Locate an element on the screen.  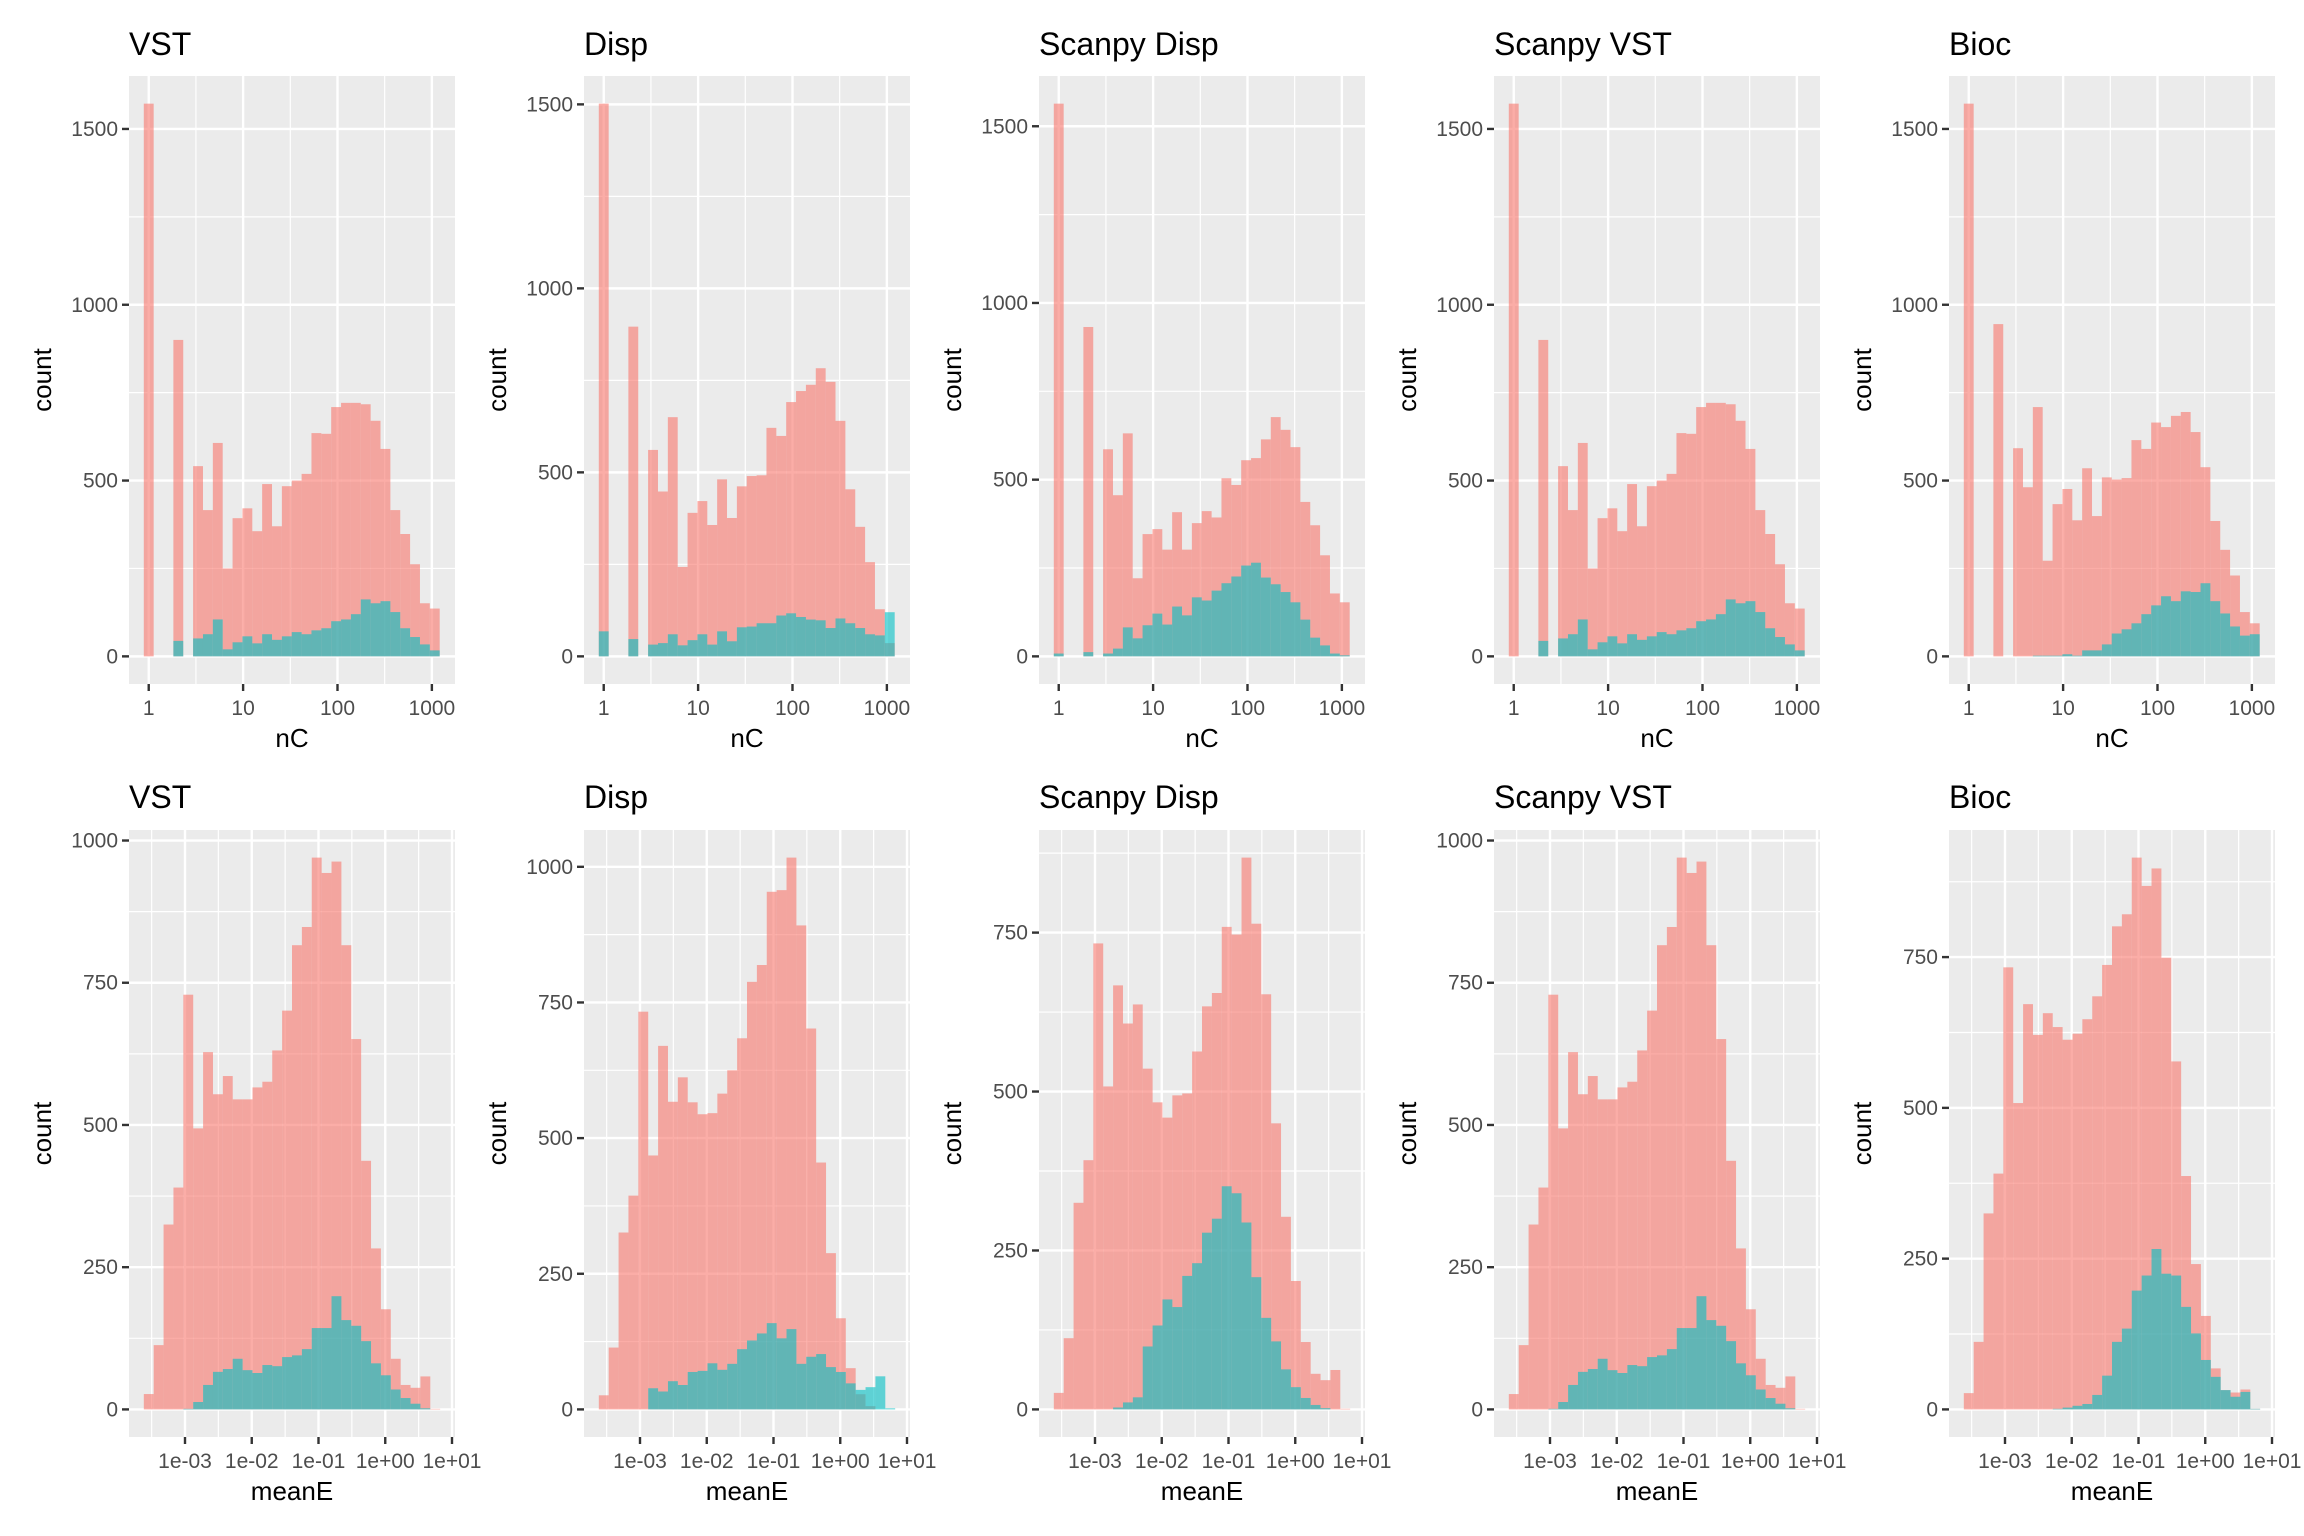
x-tick-label: 1e-03 is located at coordinates (185, 1461).